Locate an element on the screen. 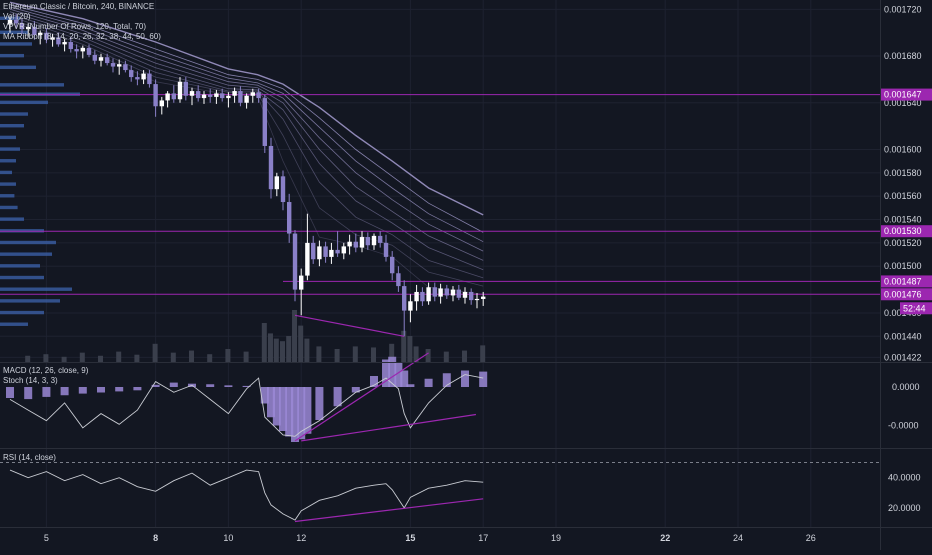  rsi-line is located at coordinates (246, 495).